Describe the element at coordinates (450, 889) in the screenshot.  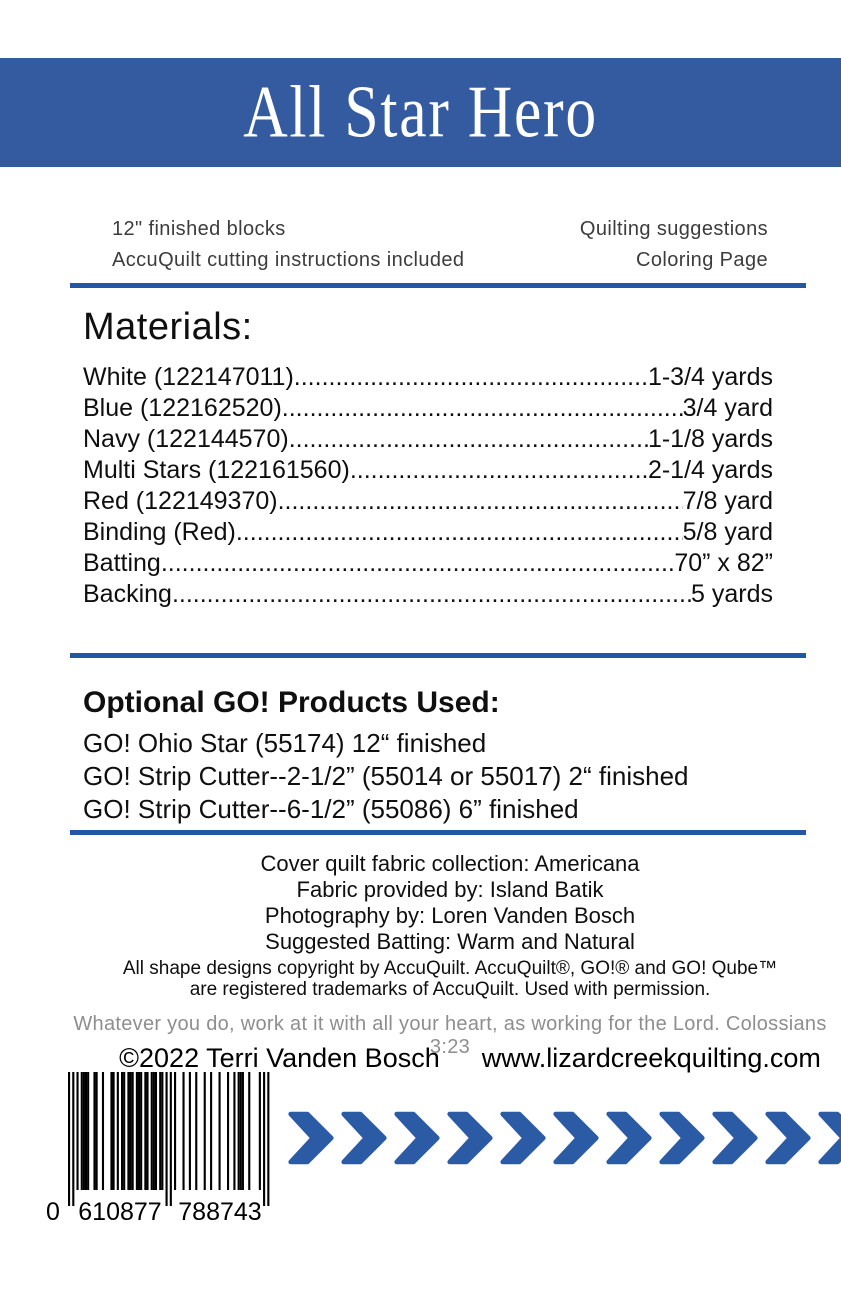
I see `credit-line: Fabric provided by: Island Batik` at that location.